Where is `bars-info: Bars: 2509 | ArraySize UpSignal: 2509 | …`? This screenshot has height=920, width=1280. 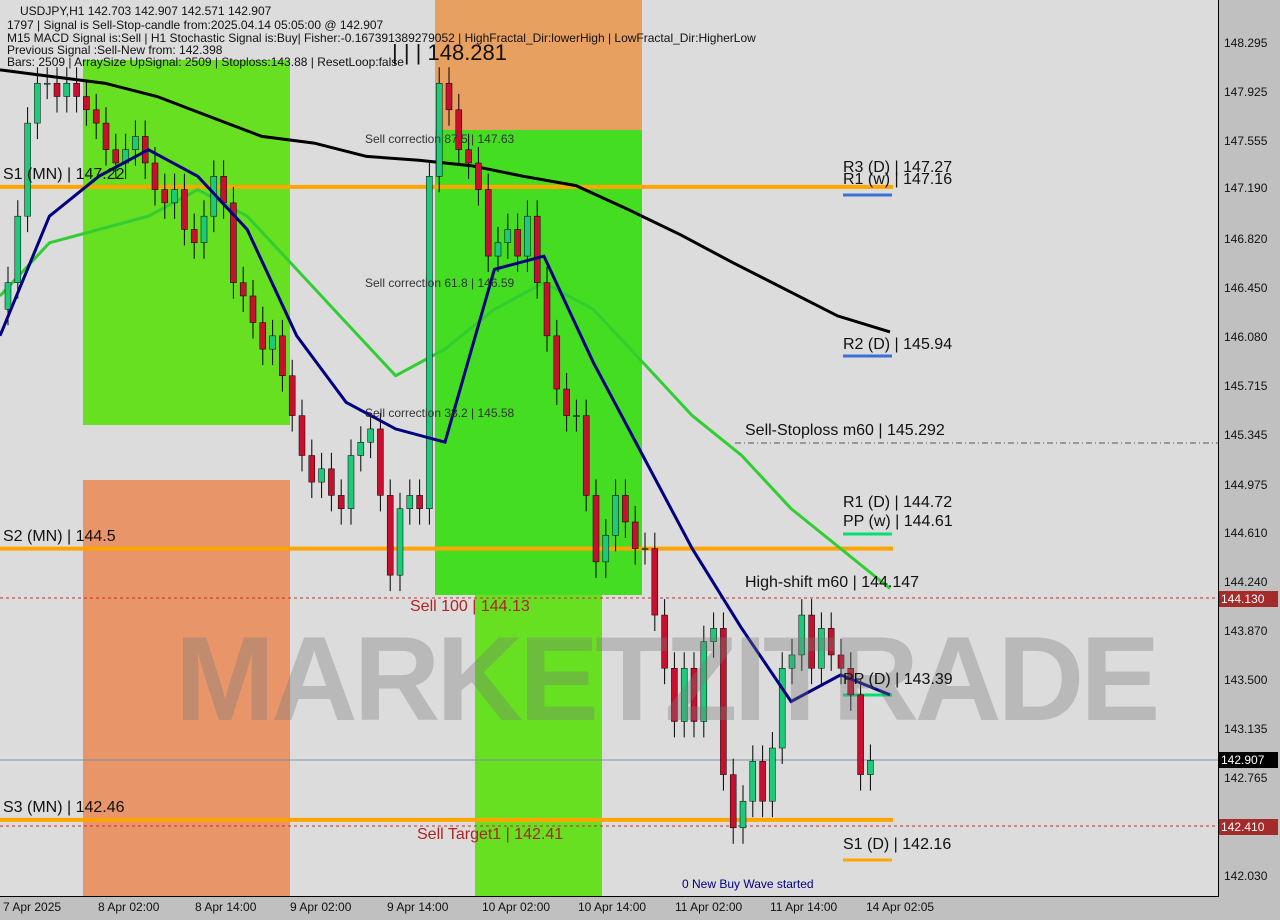 bars-info: Bars: 2509 | ArraySize UpSignal: 2509 | … is located at coordinates (205, 62).